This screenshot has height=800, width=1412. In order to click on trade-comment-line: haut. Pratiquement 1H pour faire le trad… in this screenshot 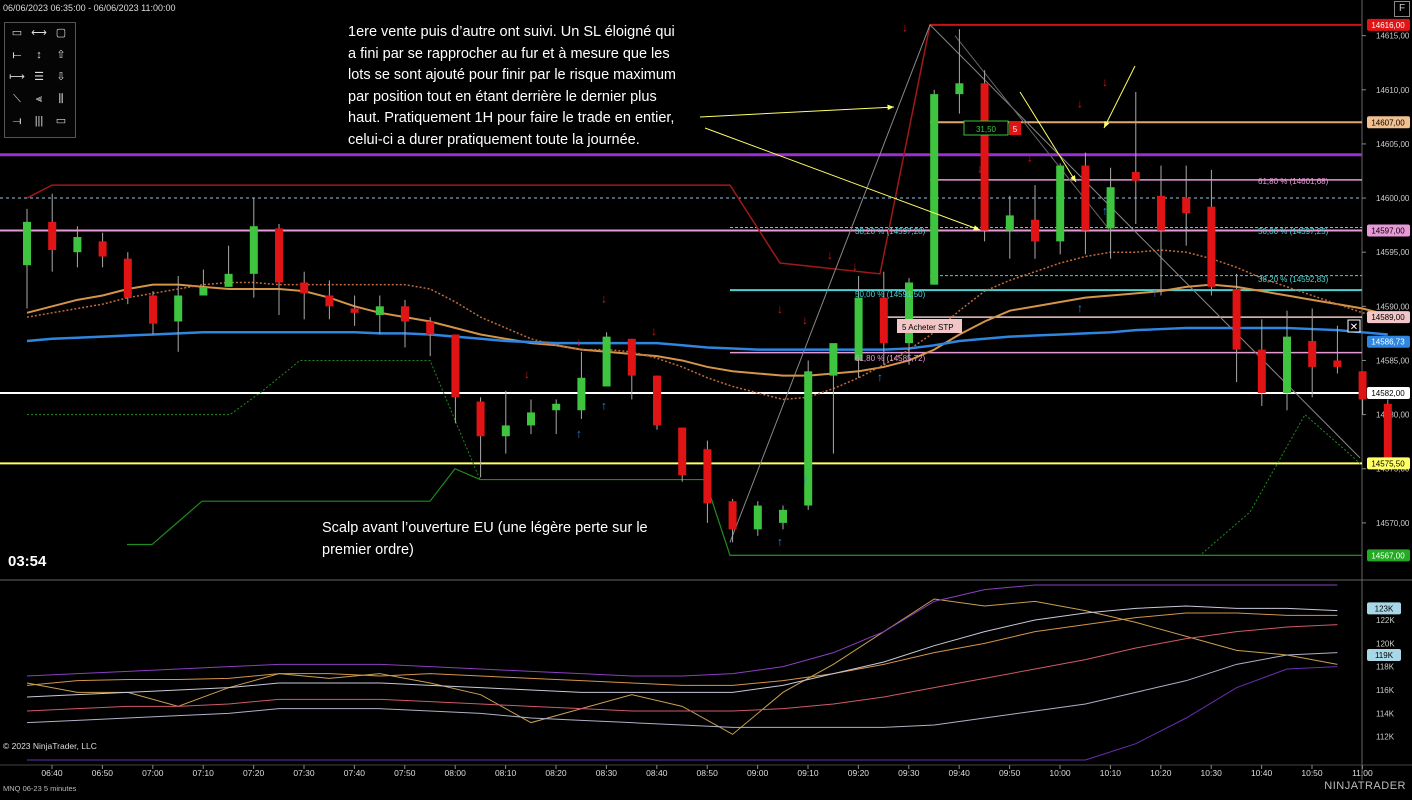, I will do `click(511, 118)`.